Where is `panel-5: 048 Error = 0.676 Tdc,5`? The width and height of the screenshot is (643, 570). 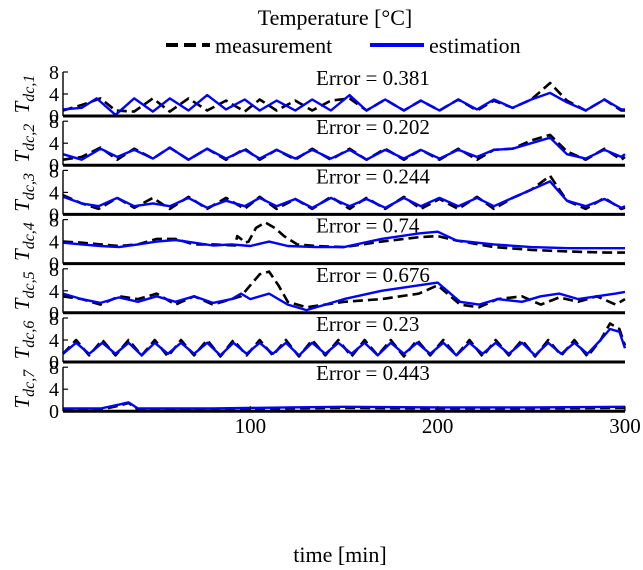
panel-5: 048 Error = 0.676 Tdc,5 is located at coordinates (318, 292).